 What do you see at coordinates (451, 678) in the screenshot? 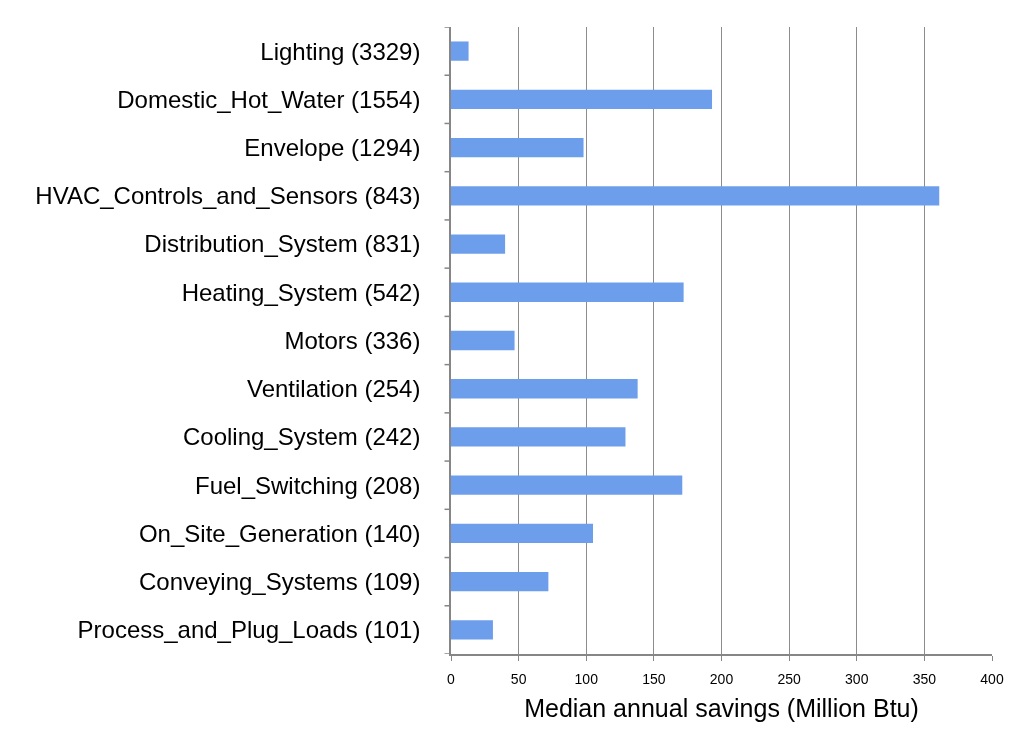
I see `x-tick-label: 0` at bounding box center [451, 678].